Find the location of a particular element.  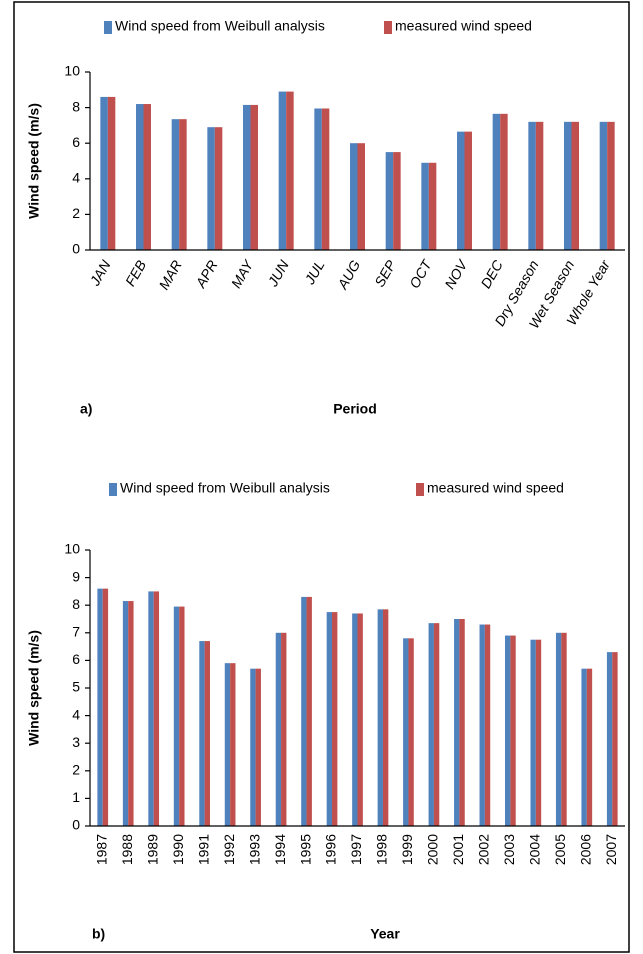

x-tick-label: 1987 is located at coordinates (101, 849).